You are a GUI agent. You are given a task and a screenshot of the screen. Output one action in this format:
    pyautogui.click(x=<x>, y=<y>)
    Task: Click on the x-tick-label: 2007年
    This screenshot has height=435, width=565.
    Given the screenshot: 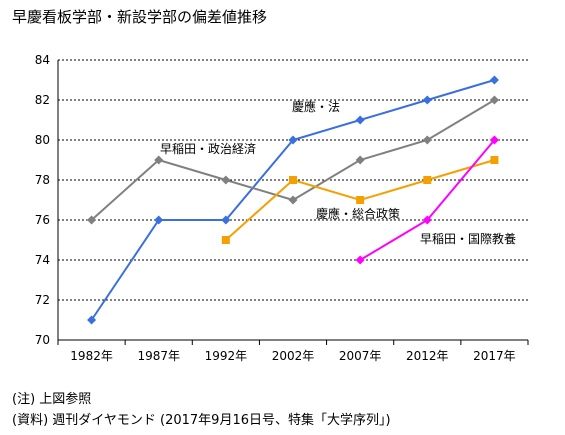 What is the action you would take?
    pyautogui.click(x=360, y=356)
    